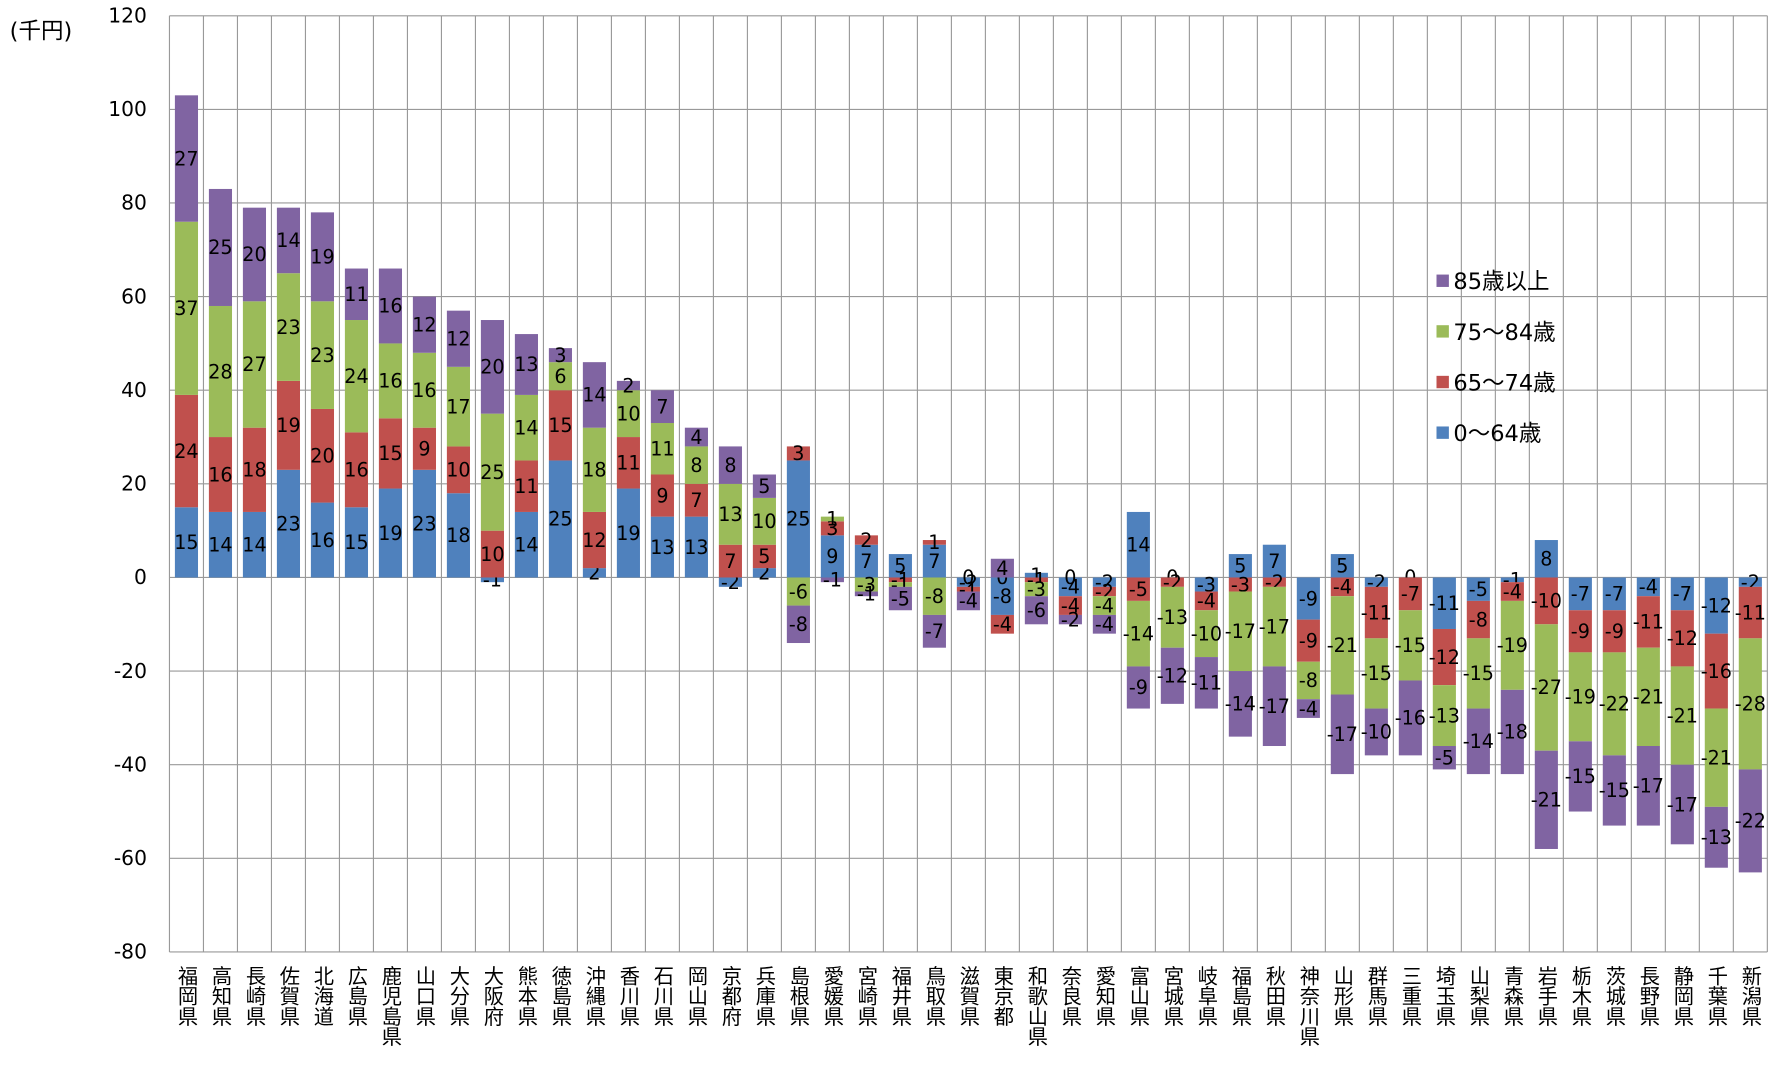 Image resolution: width=1768 pixels, height=1082 pixels. Describe the element at coordinates (1036, 610) in the screenshot. I see `data-label: -6` at that location.